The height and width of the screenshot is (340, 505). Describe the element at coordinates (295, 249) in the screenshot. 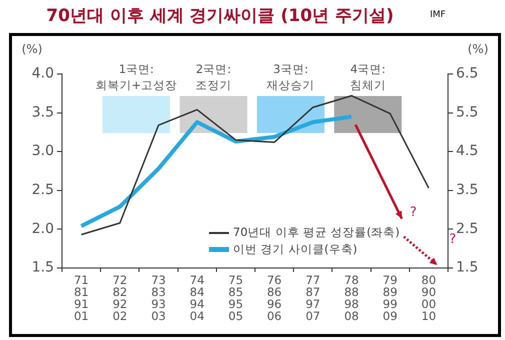

I see `legend-label: 이번 경기 사이클(우축)` at that location.